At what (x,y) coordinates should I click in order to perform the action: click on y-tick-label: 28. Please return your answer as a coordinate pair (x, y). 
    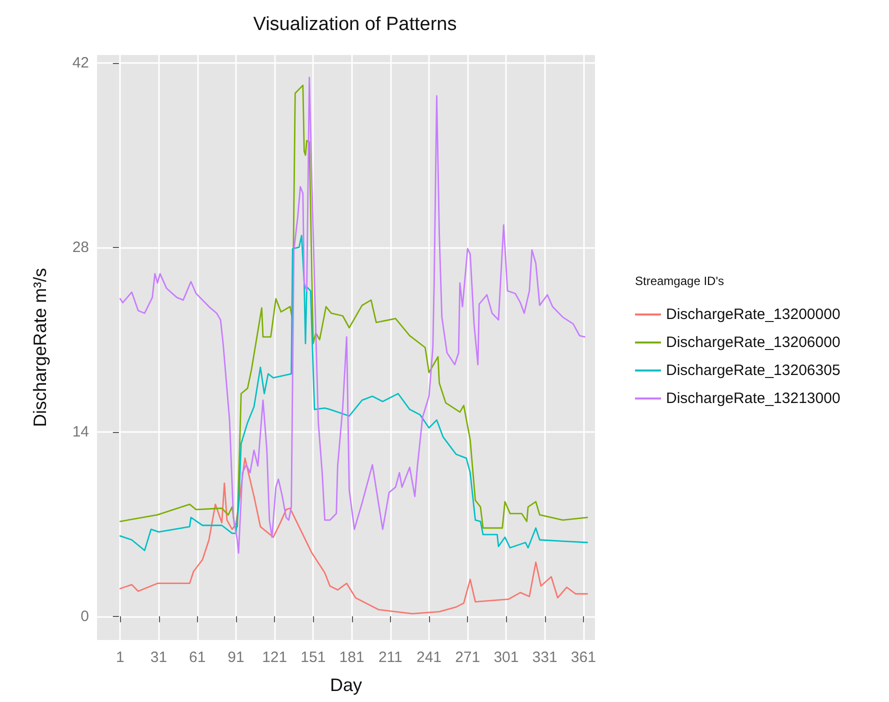
    Looking at the image, I should click on (80, 247).